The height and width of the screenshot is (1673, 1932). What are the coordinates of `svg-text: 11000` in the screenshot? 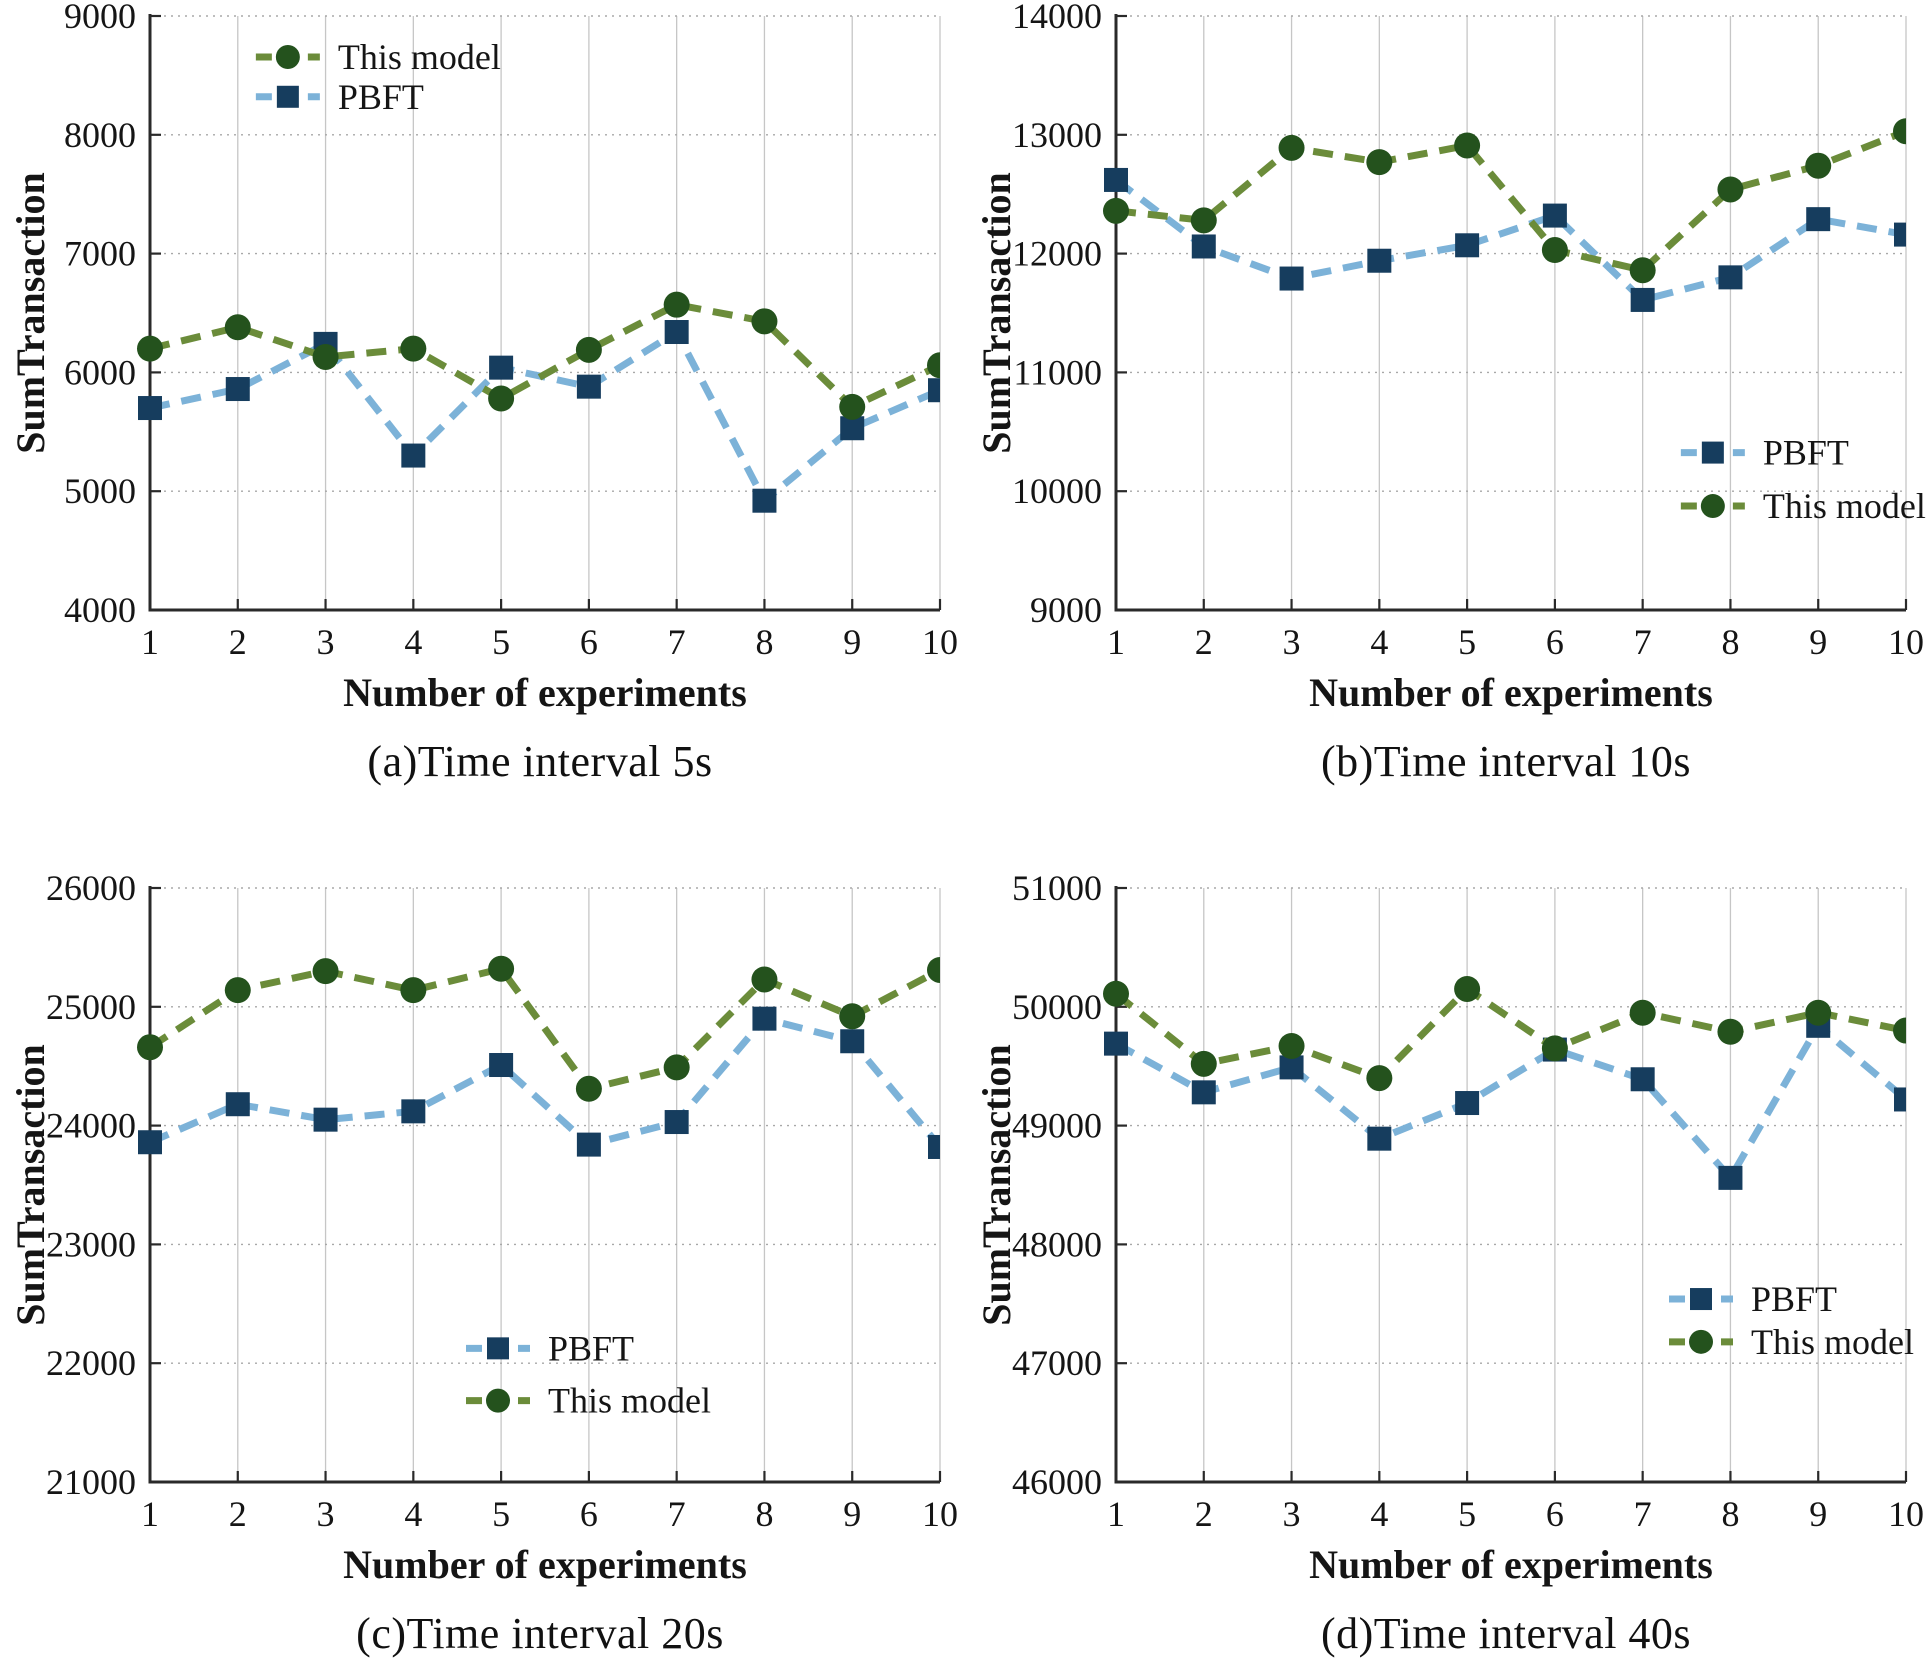 It's located at (1057, 372).